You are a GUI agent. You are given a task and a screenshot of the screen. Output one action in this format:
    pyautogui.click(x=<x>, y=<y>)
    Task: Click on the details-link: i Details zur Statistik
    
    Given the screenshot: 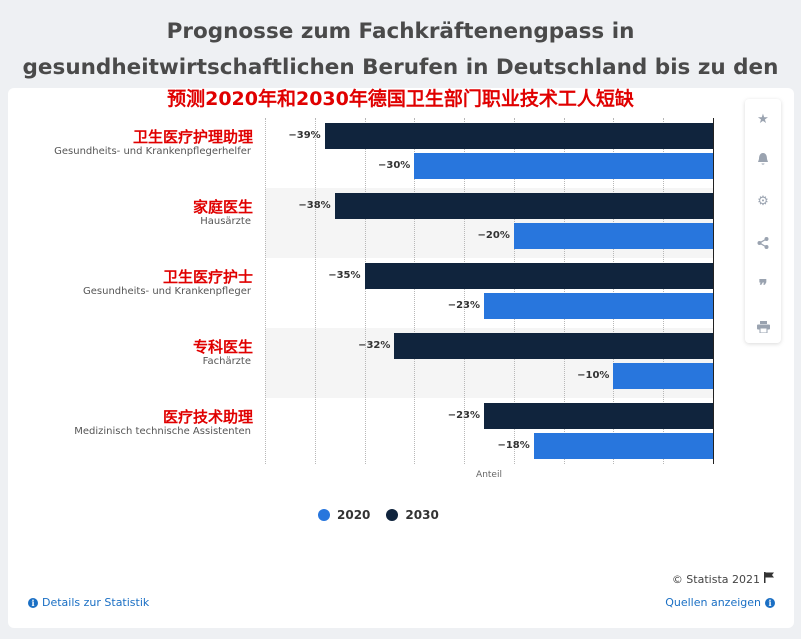 What is the action you would take?
    pyautogui.click(x=88, y=602)
    